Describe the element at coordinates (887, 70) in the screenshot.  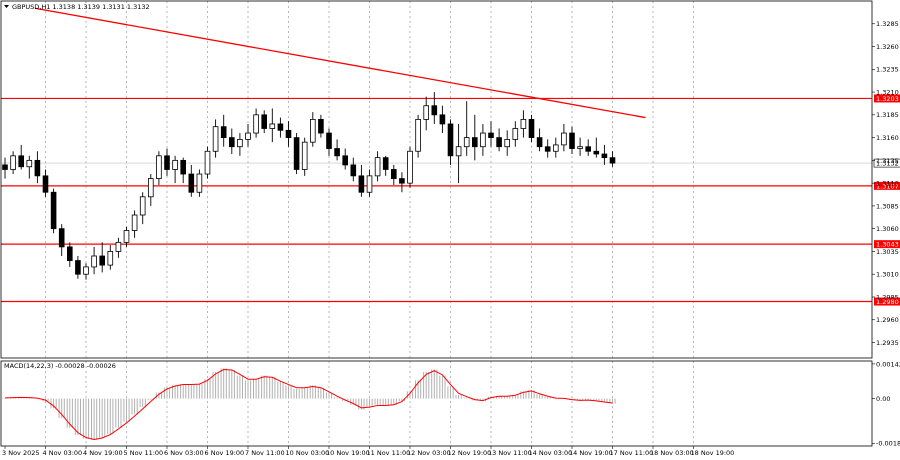
I see `price-tick-label: 1.3235` at that location.